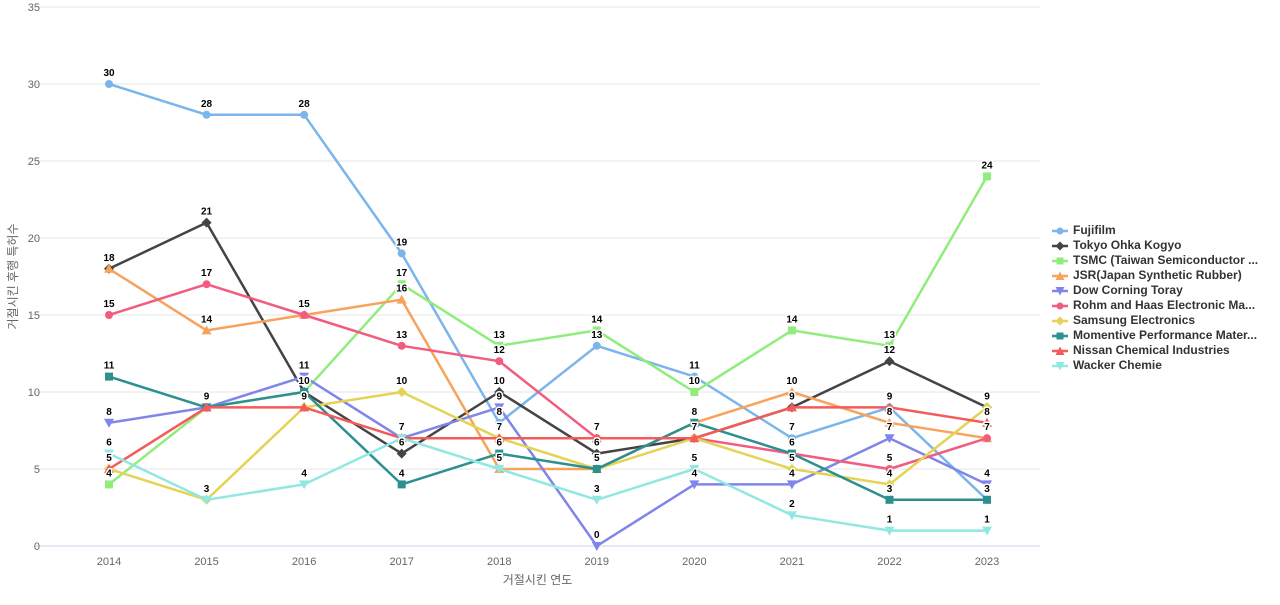 The width and height of the screenshot is (1280, 605). Describe the element at coordinates (1155, 275) in the screenshot. I see `legend-item: JSR(Japan Synthetic Rubber)` at that location.